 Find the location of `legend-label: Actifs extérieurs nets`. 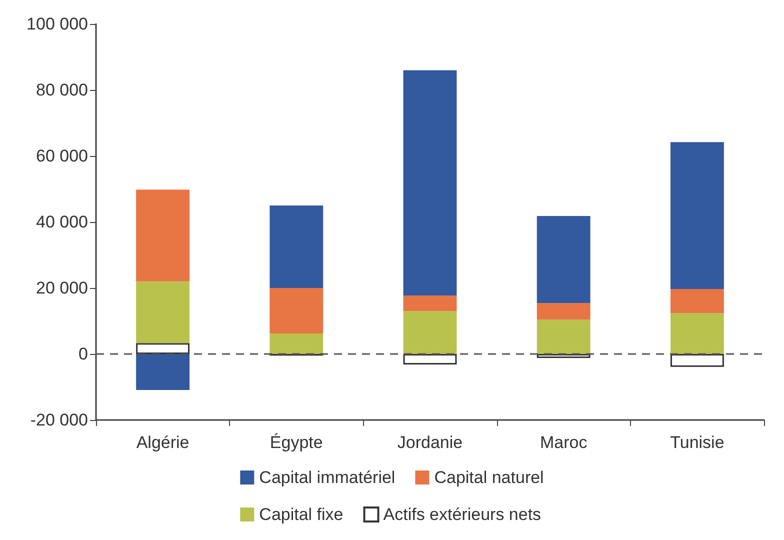

legend-label: Actifs extérieurs nets is located at coordinates (462, 514).